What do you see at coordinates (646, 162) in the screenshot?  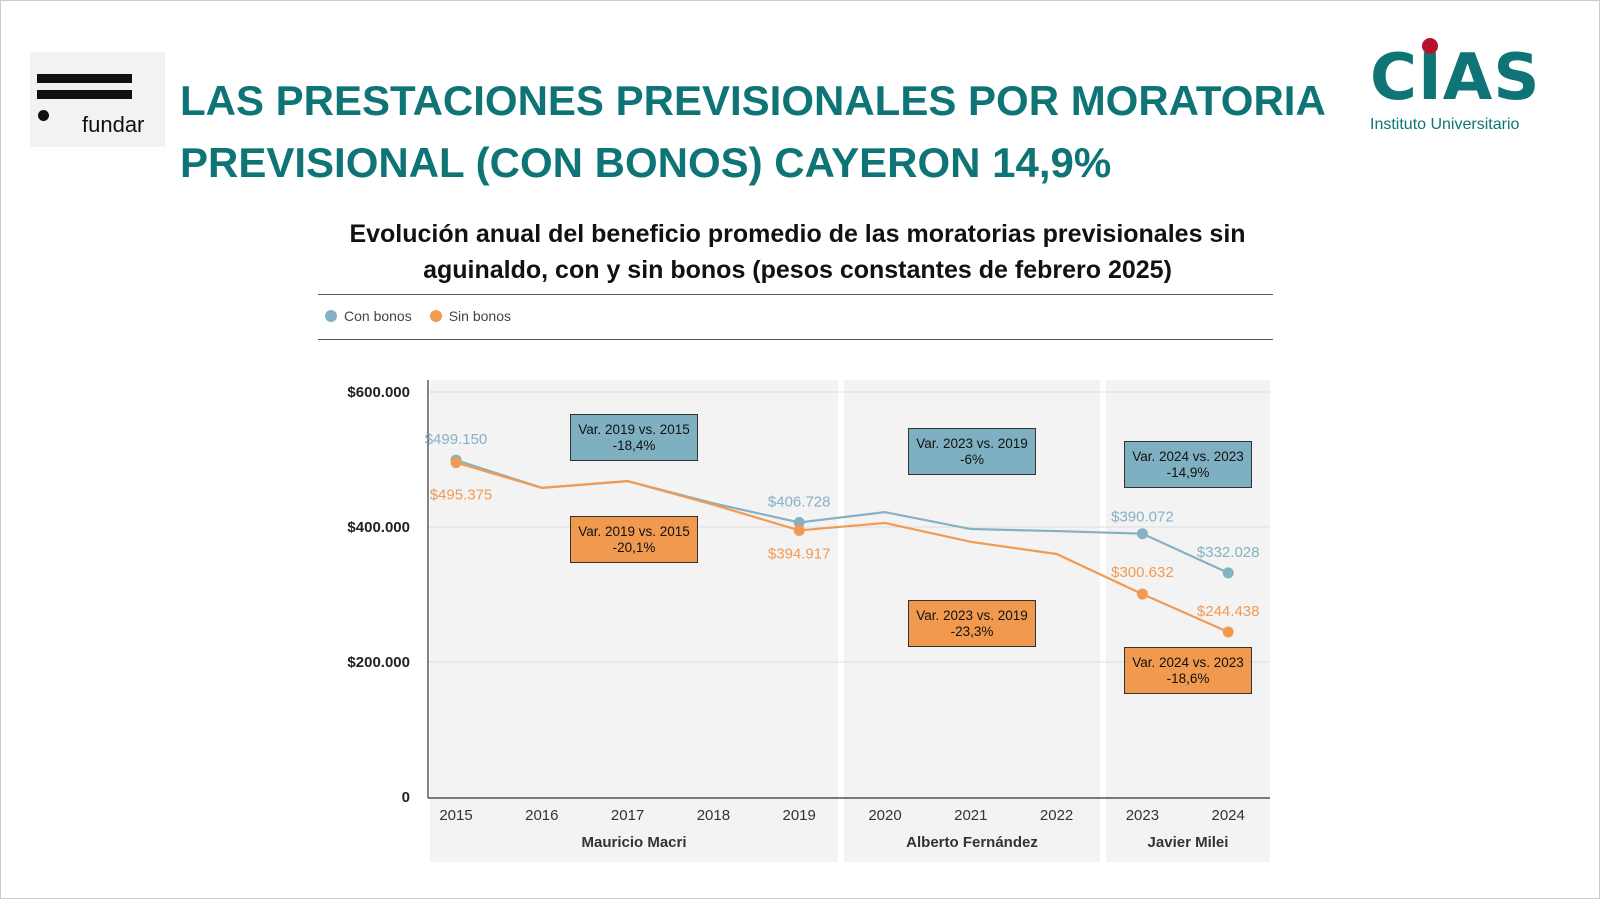 I see `title-line-2: PREVISIONAL (CON BONOS) CAYERON 14,9%` at bounding box center [646, 162].